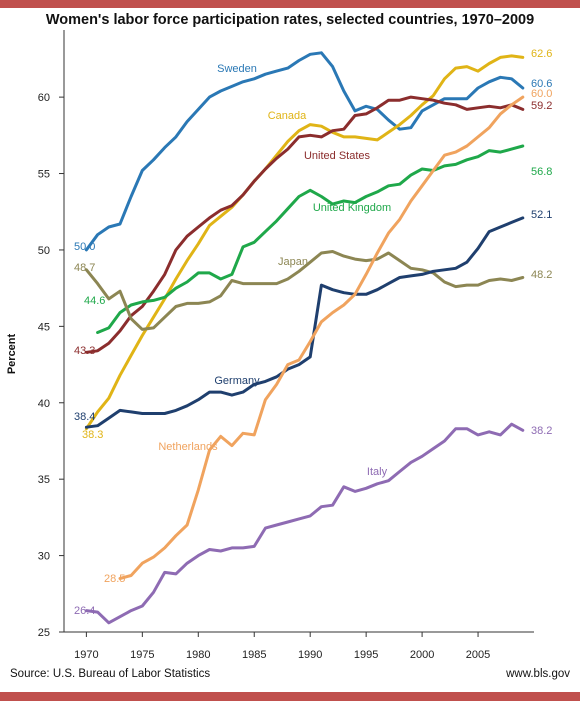 The image size is (580, 701). I want to click on x-tick-label: 2000, so click(422, 655).